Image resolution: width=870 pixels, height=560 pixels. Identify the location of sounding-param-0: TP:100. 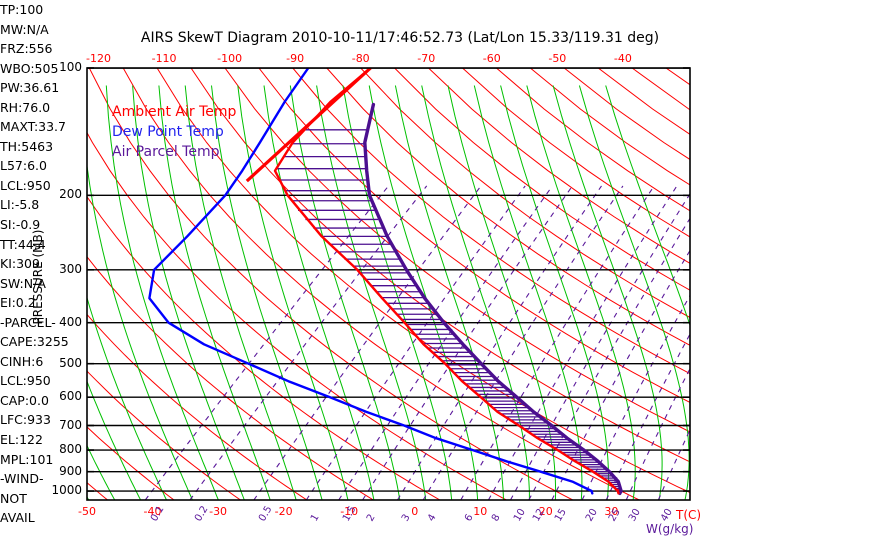
(22, 9).